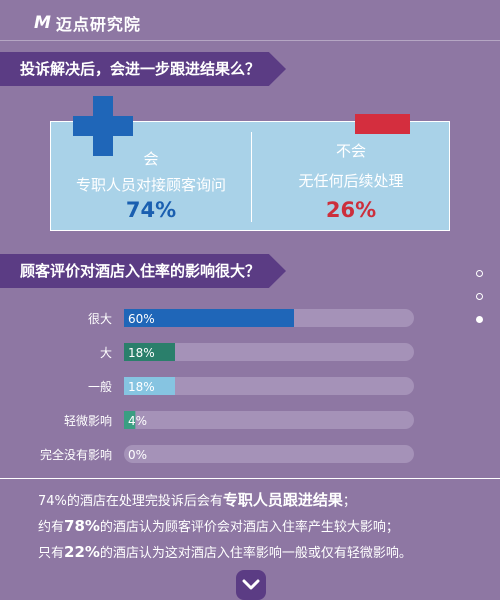 This screenshot has height=600, width=500. What do you see at coordinates (98, 24) in the screenshot?
I see `logo-text: 迈点研究院` at bounding box center [98, 24].